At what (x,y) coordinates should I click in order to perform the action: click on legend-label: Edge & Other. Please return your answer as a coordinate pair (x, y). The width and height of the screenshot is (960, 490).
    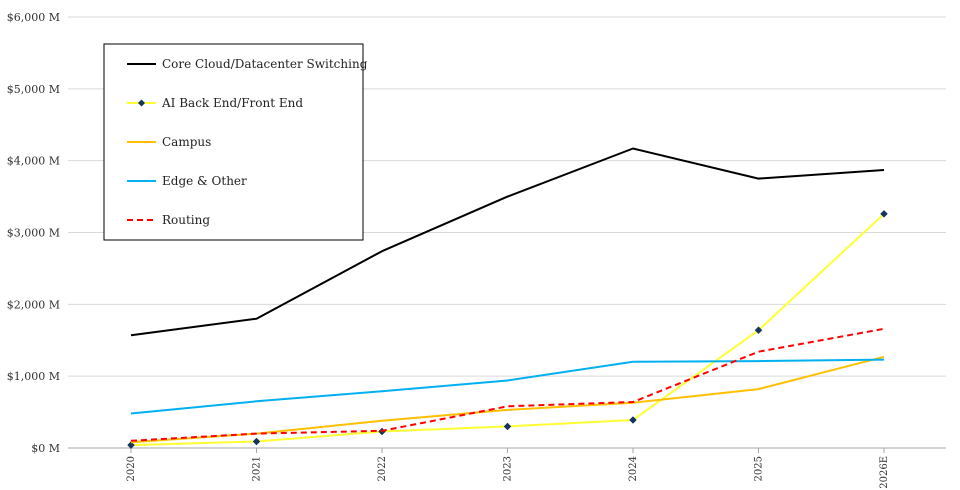
    Looking at the image, I should click on (204, 181).